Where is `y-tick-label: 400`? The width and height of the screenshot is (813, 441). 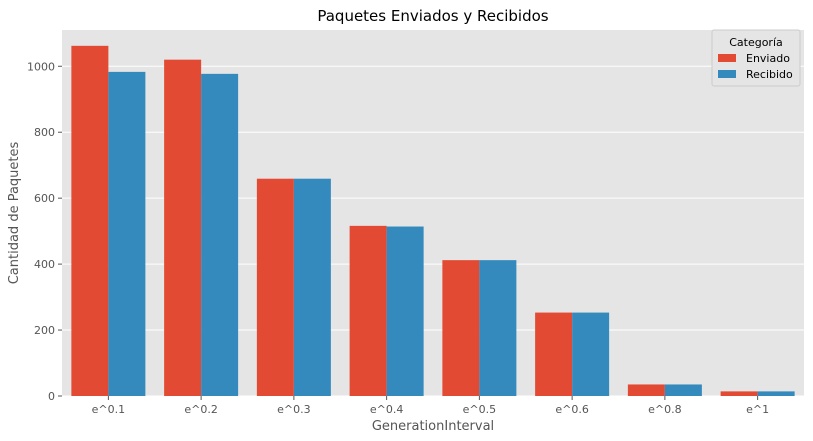 y-tick-label: 400 is located at coordinates (44, 264).